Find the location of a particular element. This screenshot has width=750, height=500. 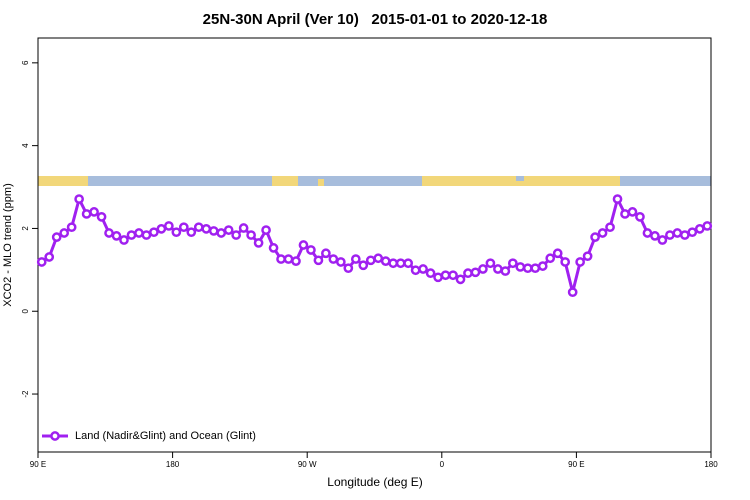

x-tick-label: 180 is located at coordinates (711, 464).